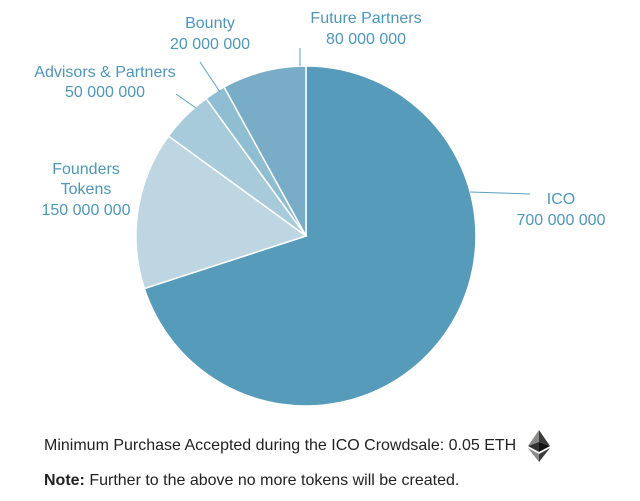 The width and height of the screenshot is (640, 501). I want to click on leader-ico, so click(500, 193).